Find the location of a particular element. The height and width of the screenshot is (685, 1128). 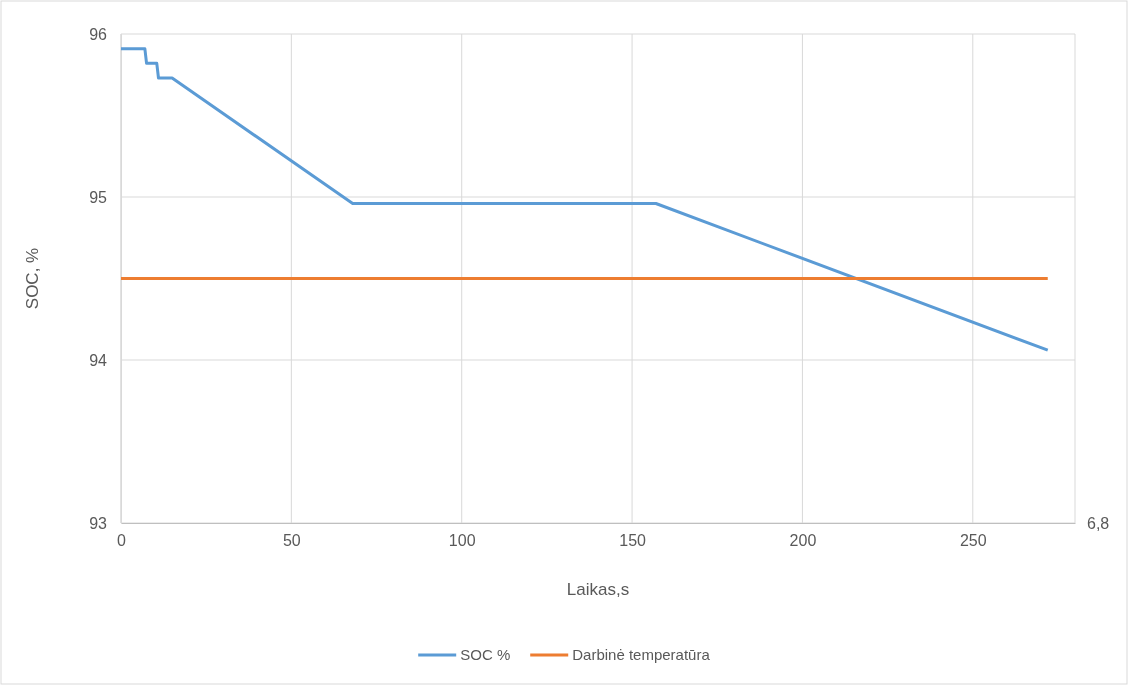

y-tick-label: 94 is located at coordinates (98, 360).